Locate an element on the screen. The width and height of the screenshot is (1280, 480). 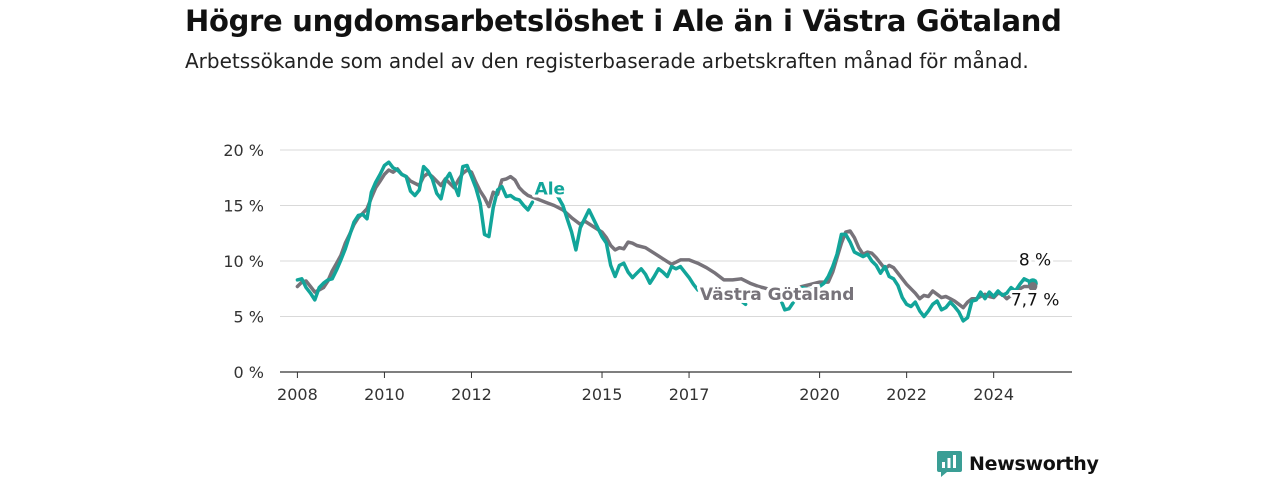
x-tick-label: 2008 is located at coordinates (297, 394).